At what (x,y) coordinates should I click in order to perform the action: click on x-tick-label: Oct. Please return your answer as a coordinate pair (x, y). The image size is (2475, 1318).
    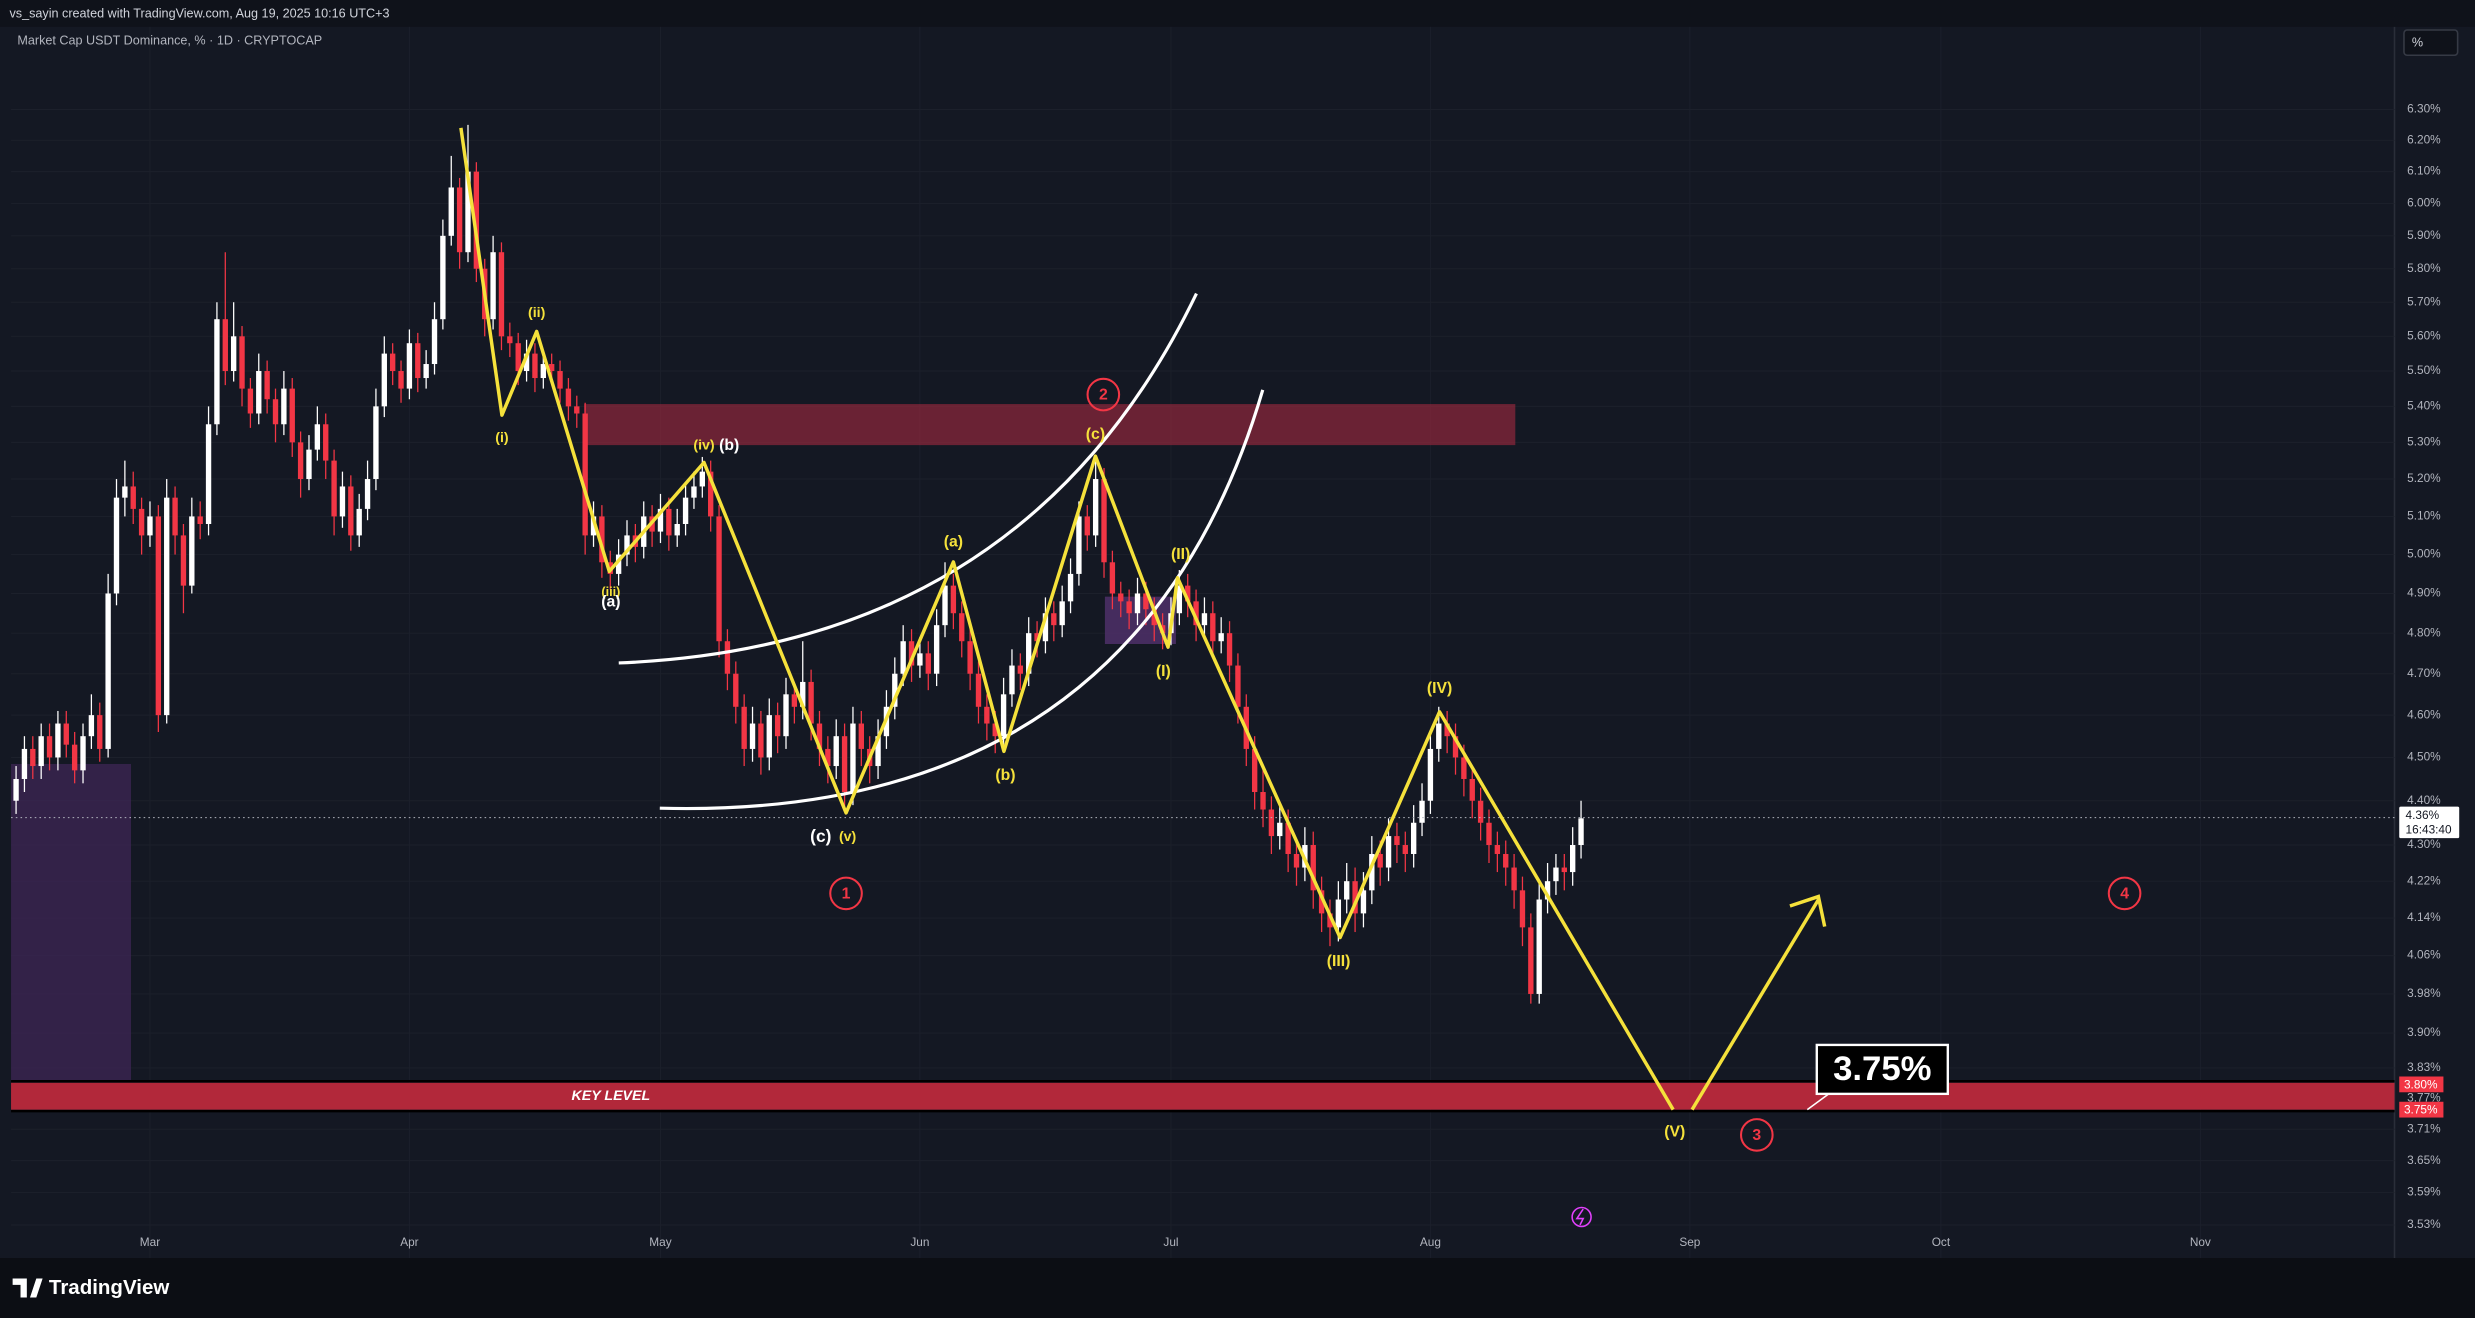
    Looking at the image, I should click on (1941, 1242).